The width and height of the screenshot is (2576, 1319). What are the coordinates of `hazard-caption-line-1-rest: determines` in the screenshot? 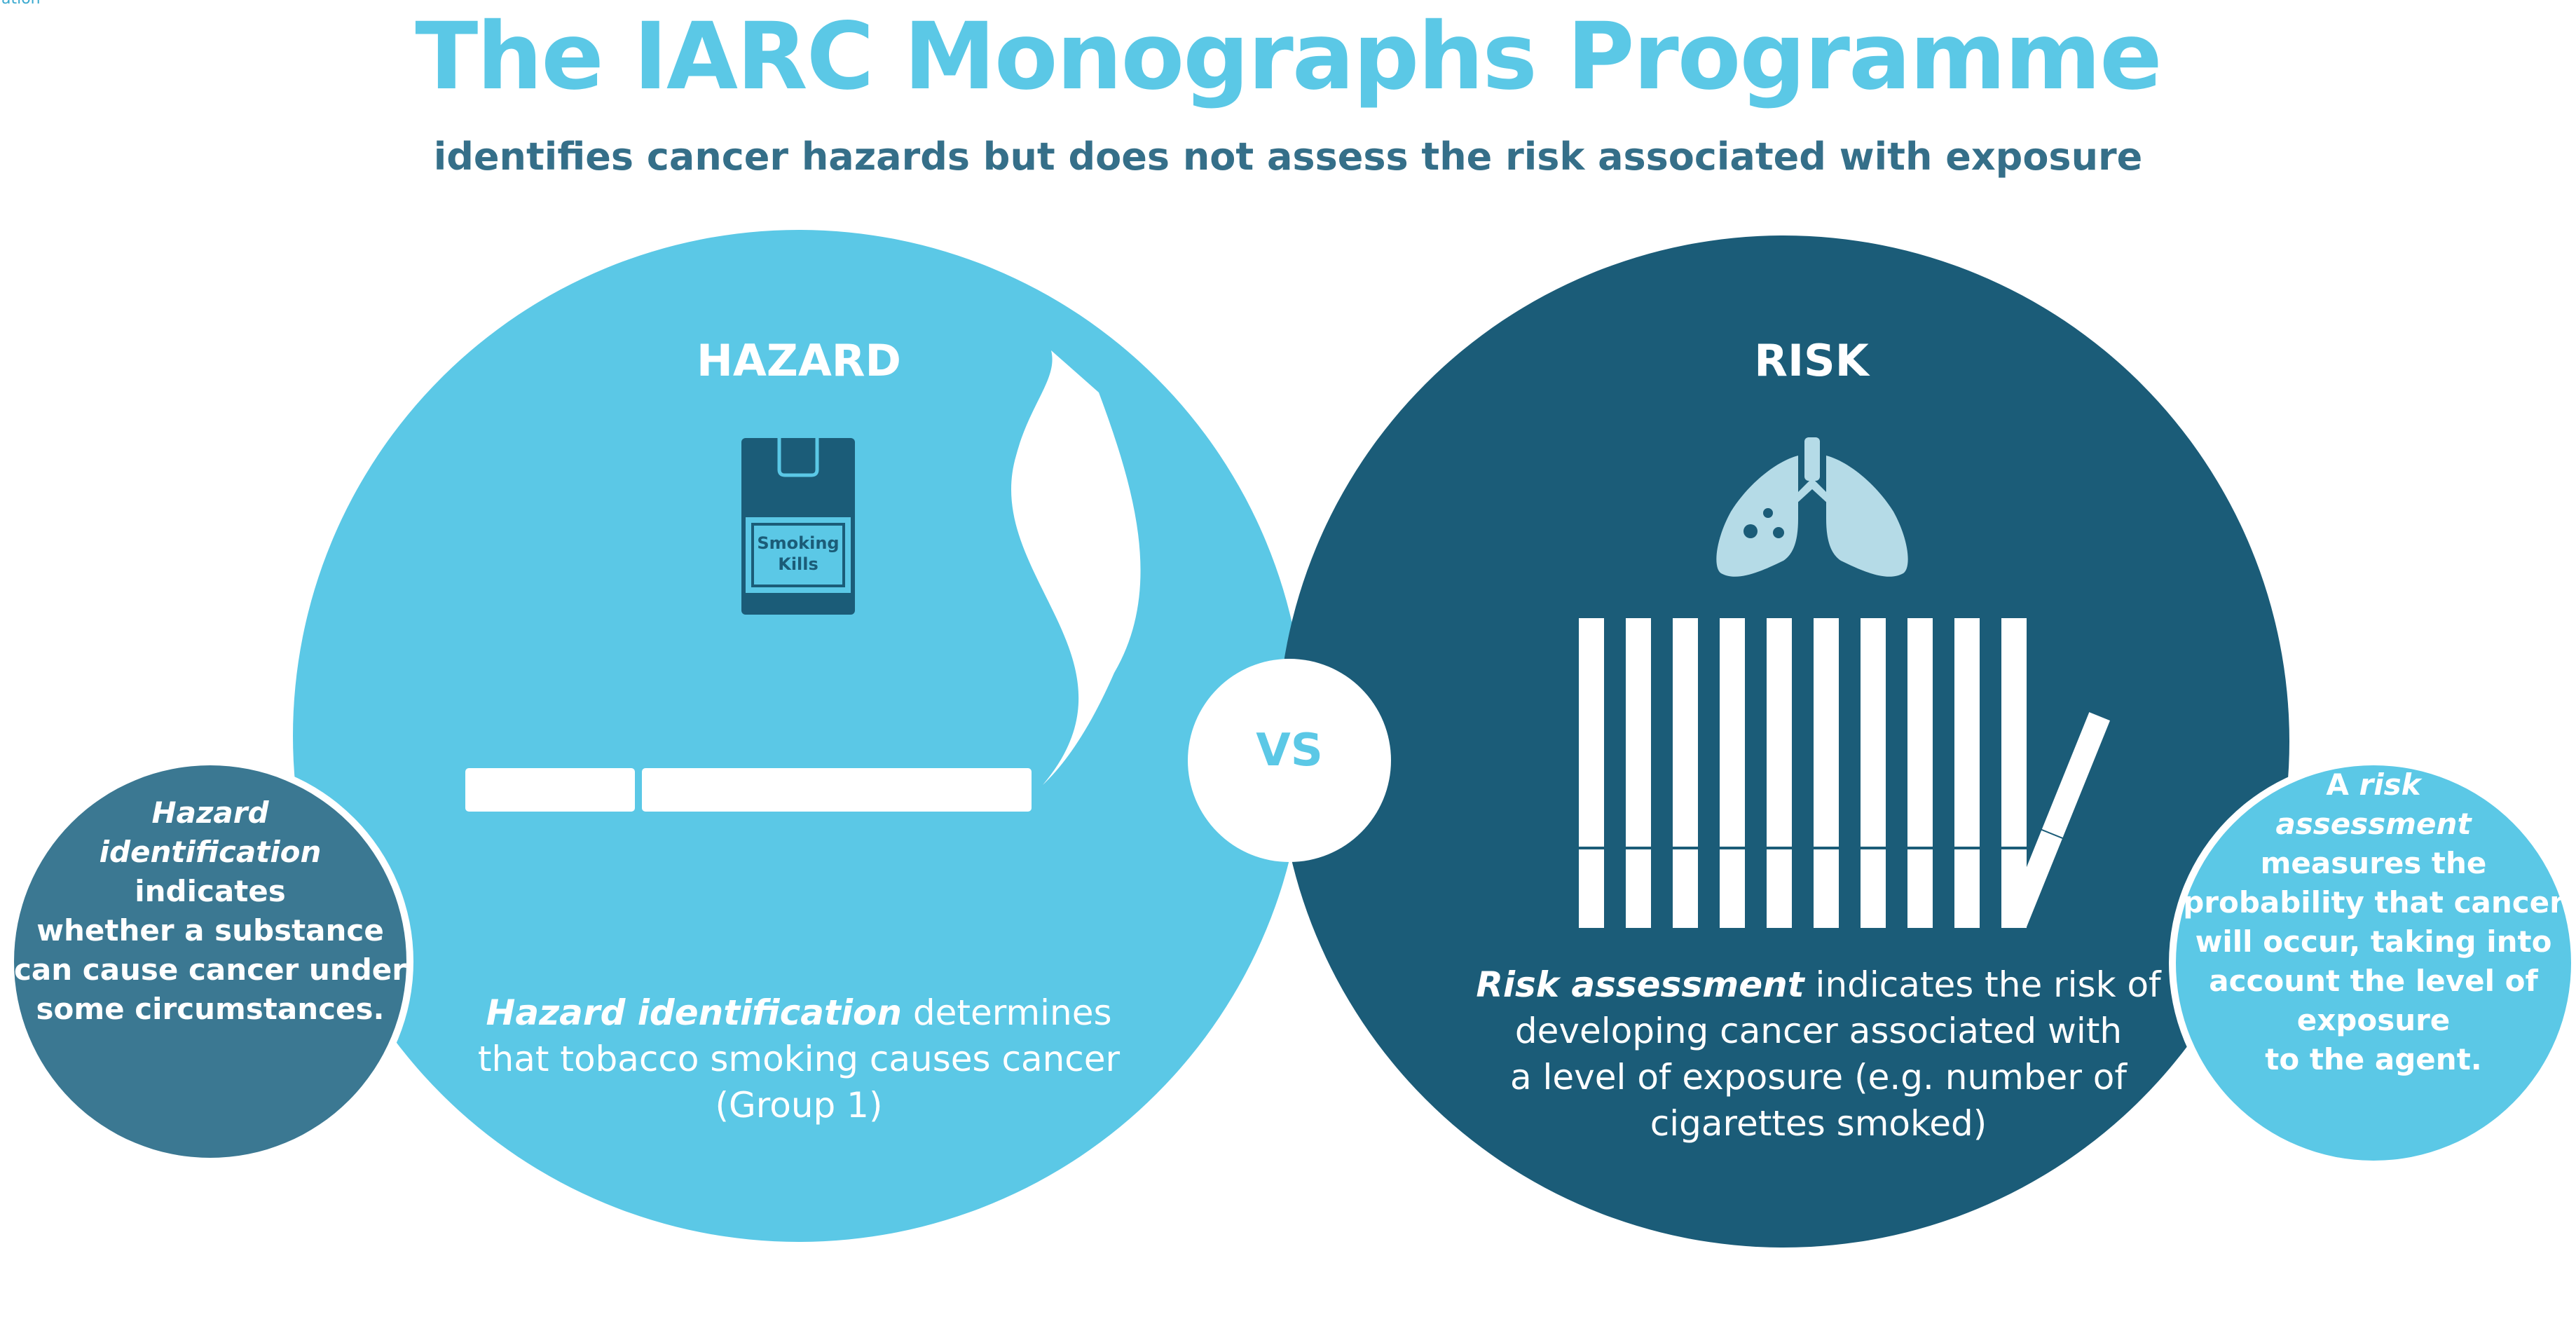 It's located at (1007, 1012).